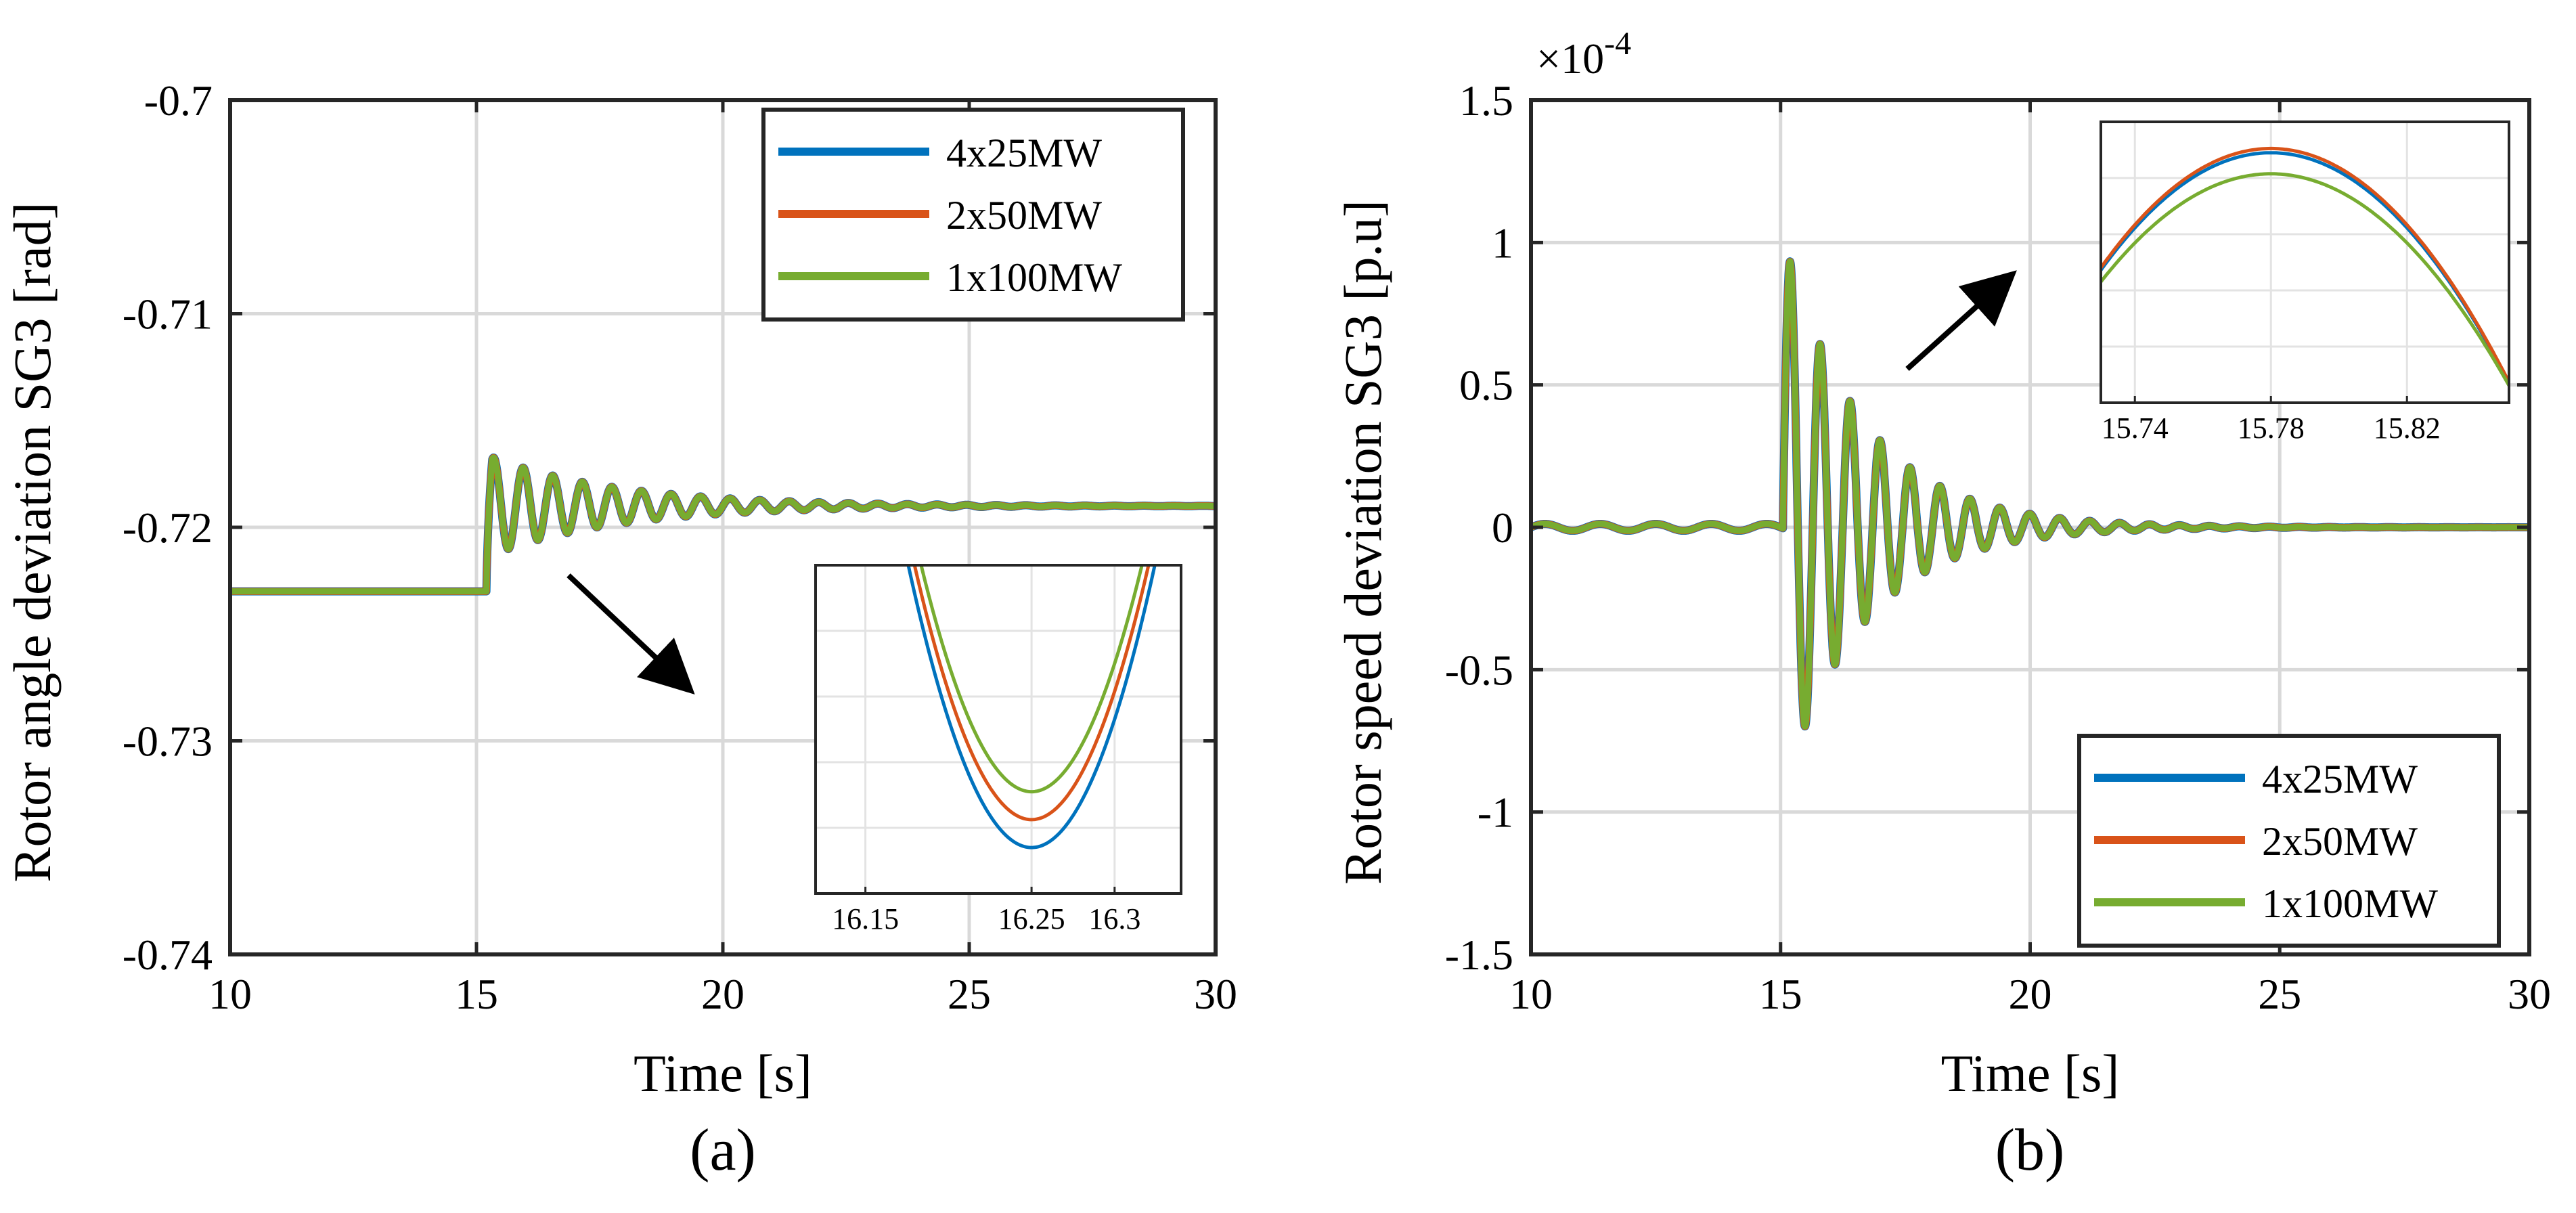 The image size is (2576, 1213). I want to click on y-tick-label: -1, so click(1495, 813).